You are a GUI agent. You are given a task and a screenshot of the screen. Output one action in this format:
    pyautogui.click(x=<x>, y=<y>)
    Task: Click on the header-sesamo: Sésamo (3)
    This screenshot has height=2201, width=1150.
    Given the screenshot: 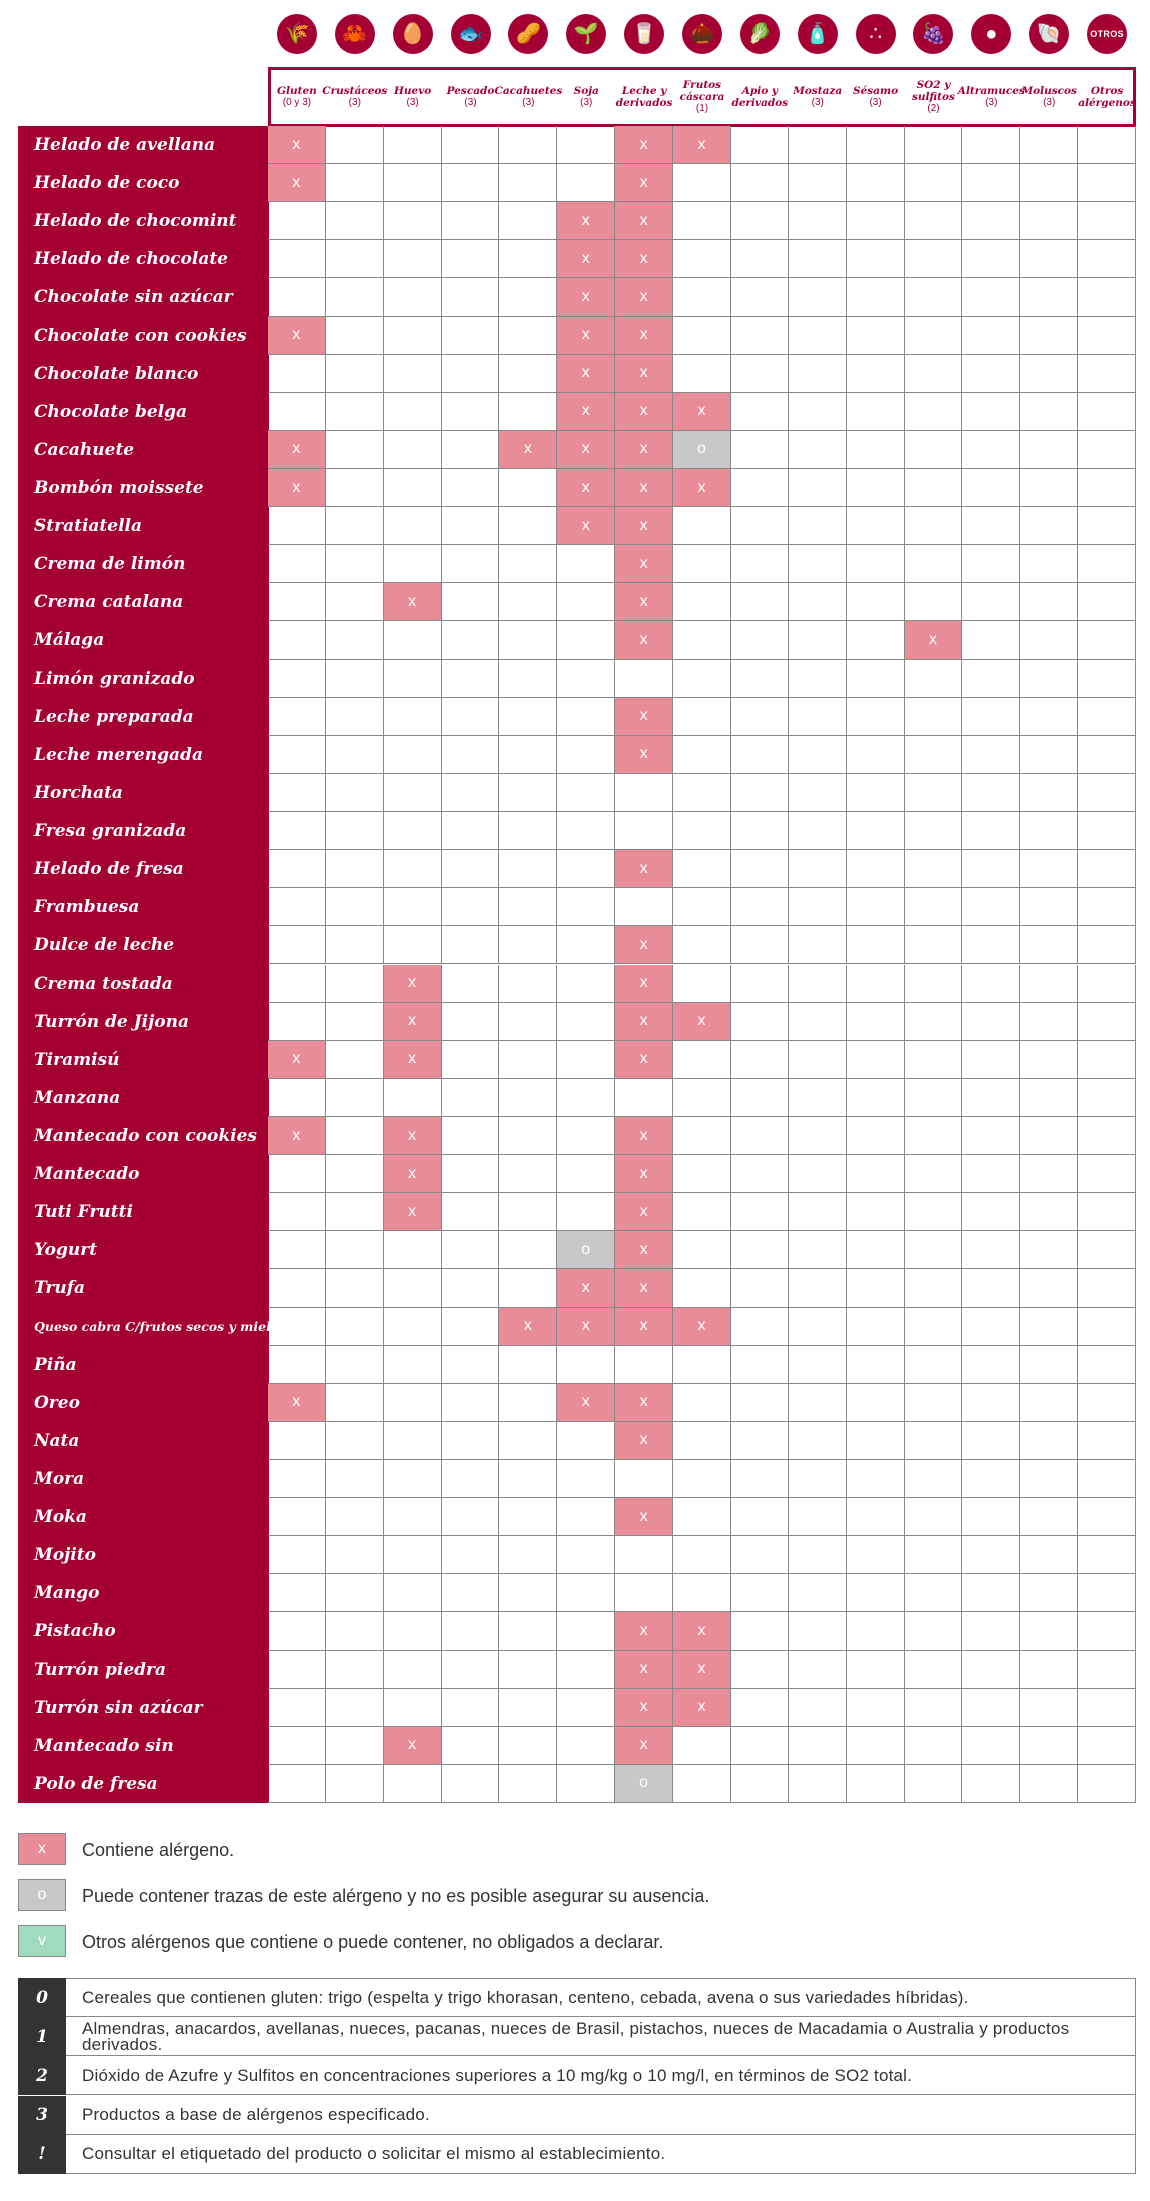 What is the action you would take?
    pyautogui.click(x=876, y=97)
    